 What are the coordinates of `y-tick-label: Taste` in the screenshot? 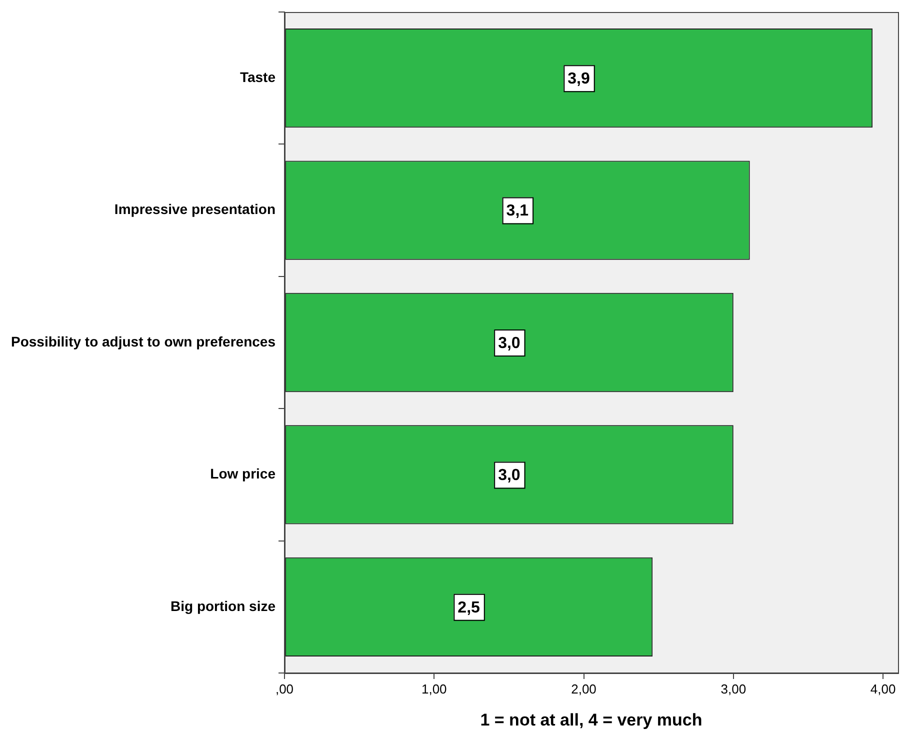 It's located at (258, 76).